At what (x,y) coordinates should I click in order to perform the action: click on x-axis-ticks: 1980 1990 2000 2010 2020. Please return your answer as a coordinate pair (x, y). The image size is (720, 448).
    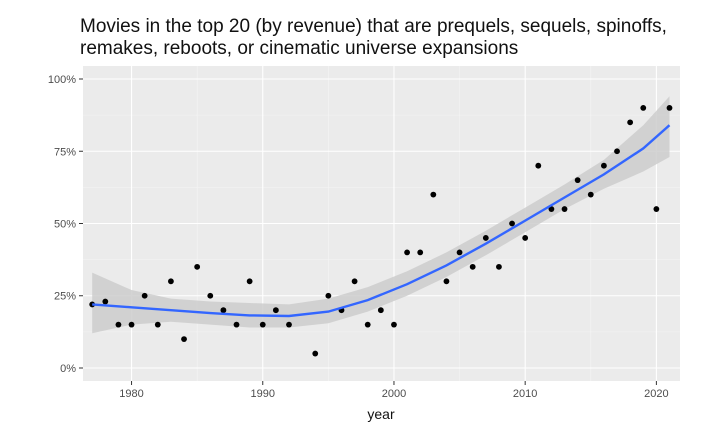
    Looking at the image, I should click on (394, 390).